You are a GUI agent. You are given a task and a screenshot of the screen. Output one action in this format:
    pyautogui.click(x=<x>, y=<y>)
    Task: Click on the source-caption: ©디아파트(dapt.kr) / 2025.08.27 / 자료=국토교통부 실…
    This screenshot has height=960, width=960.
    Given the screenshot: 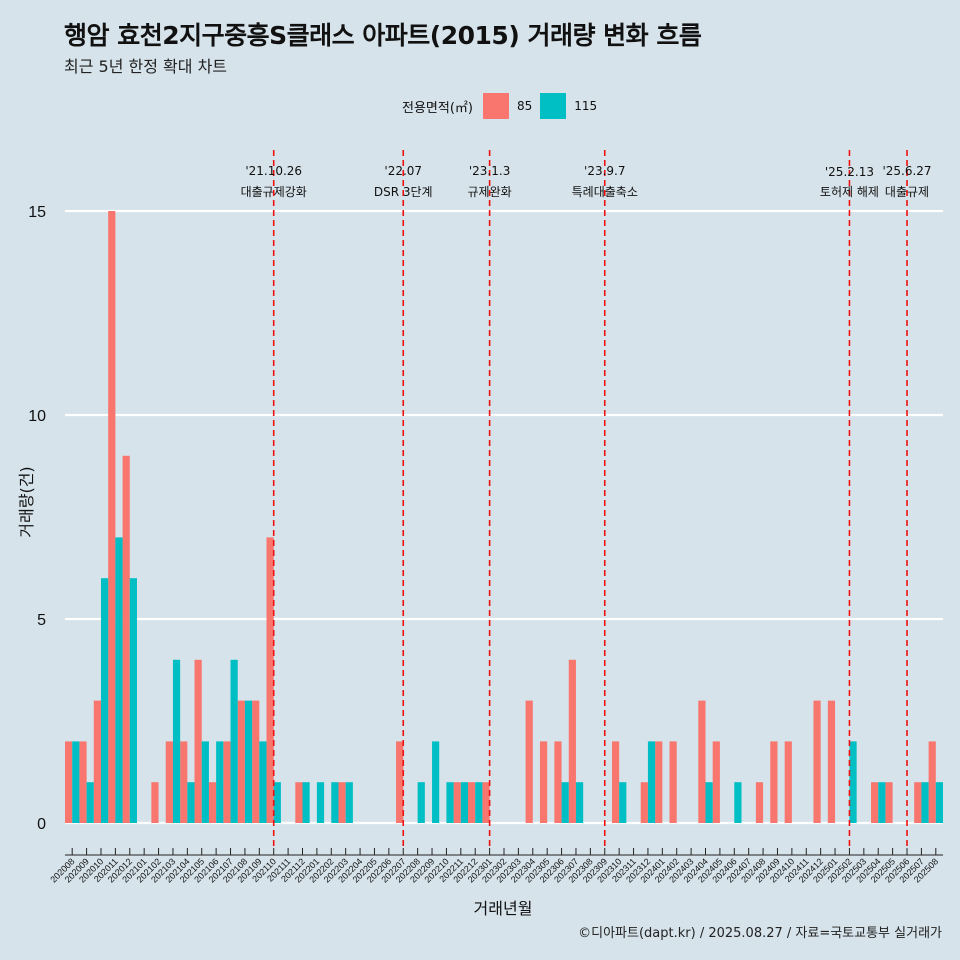 What is the action you would take?
    pyautogui.click(x=760, y=933)
    